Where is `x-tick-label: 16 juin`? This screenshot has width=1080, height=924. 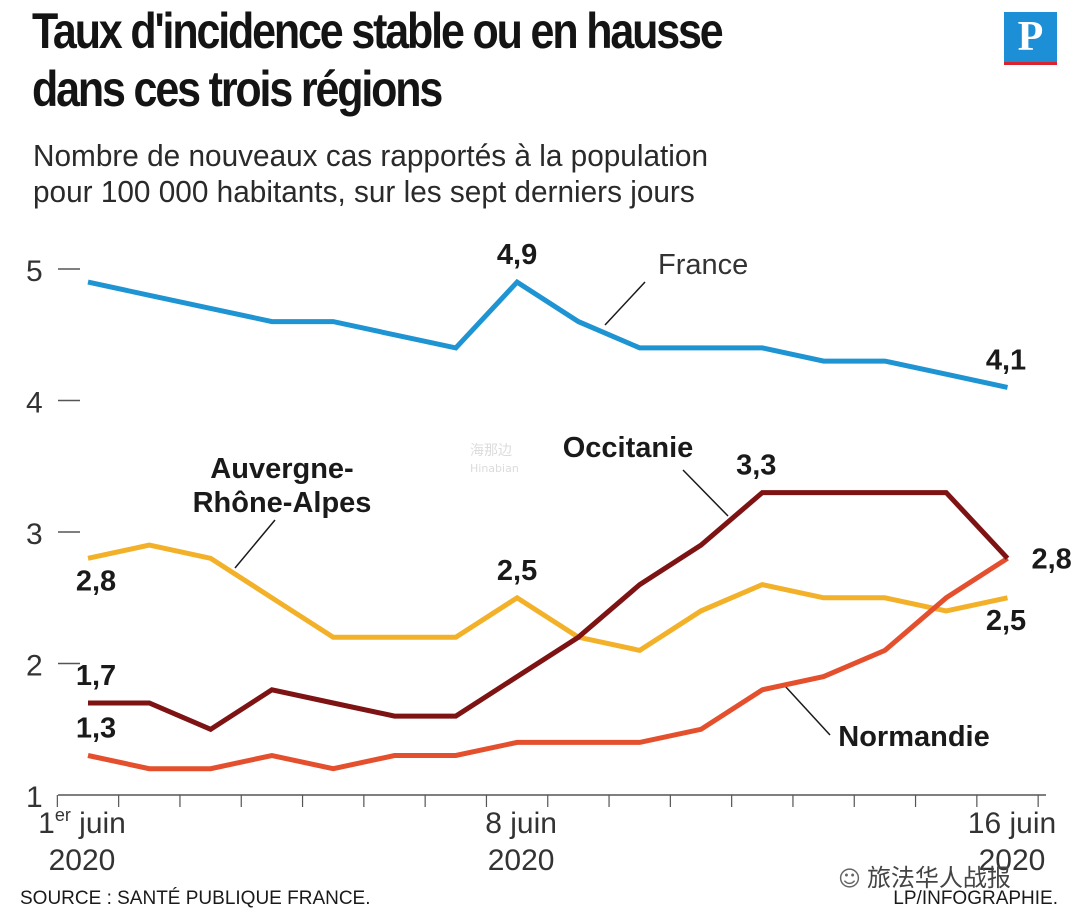
x-tick-label: 16 juin is located at coordinates (1012, 823).